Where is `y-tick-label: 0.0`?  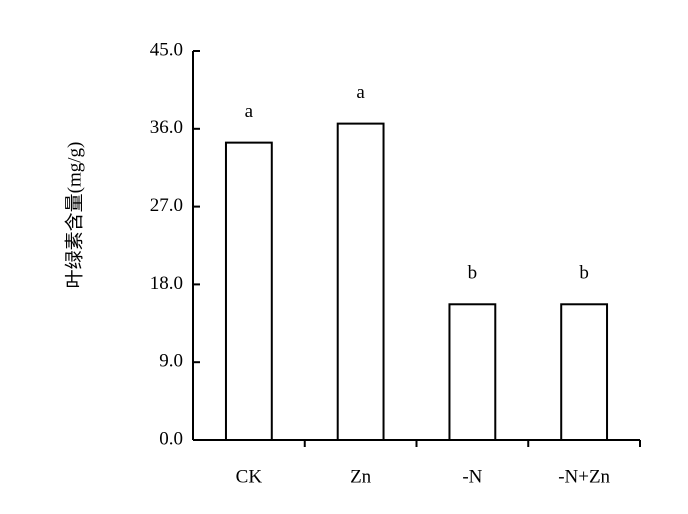 y-tick-label: 0.0 is located at coordinates (171, 438).